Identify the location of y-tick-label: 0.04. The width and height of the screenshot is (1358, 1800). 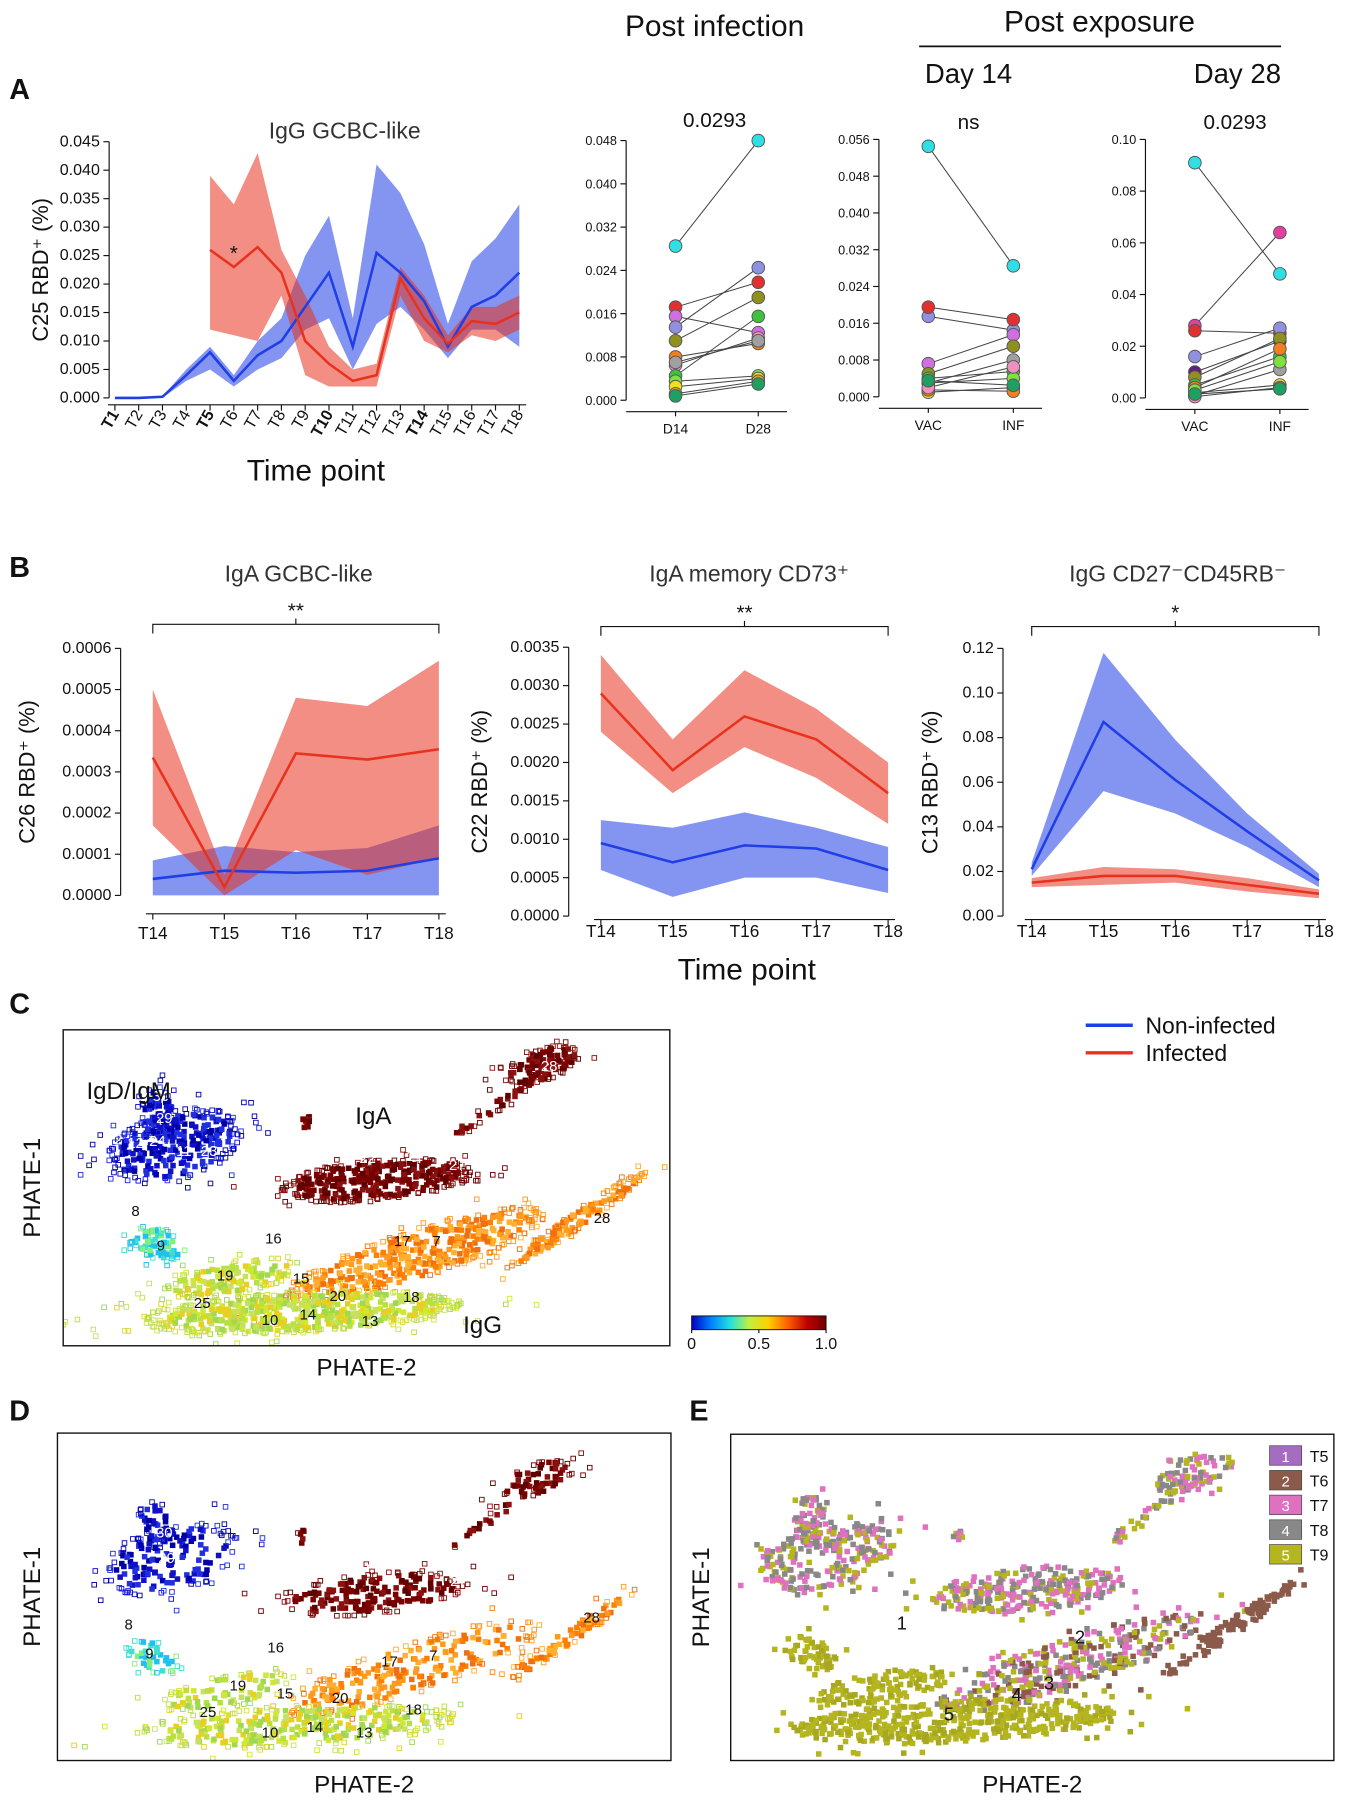
(978, 826).